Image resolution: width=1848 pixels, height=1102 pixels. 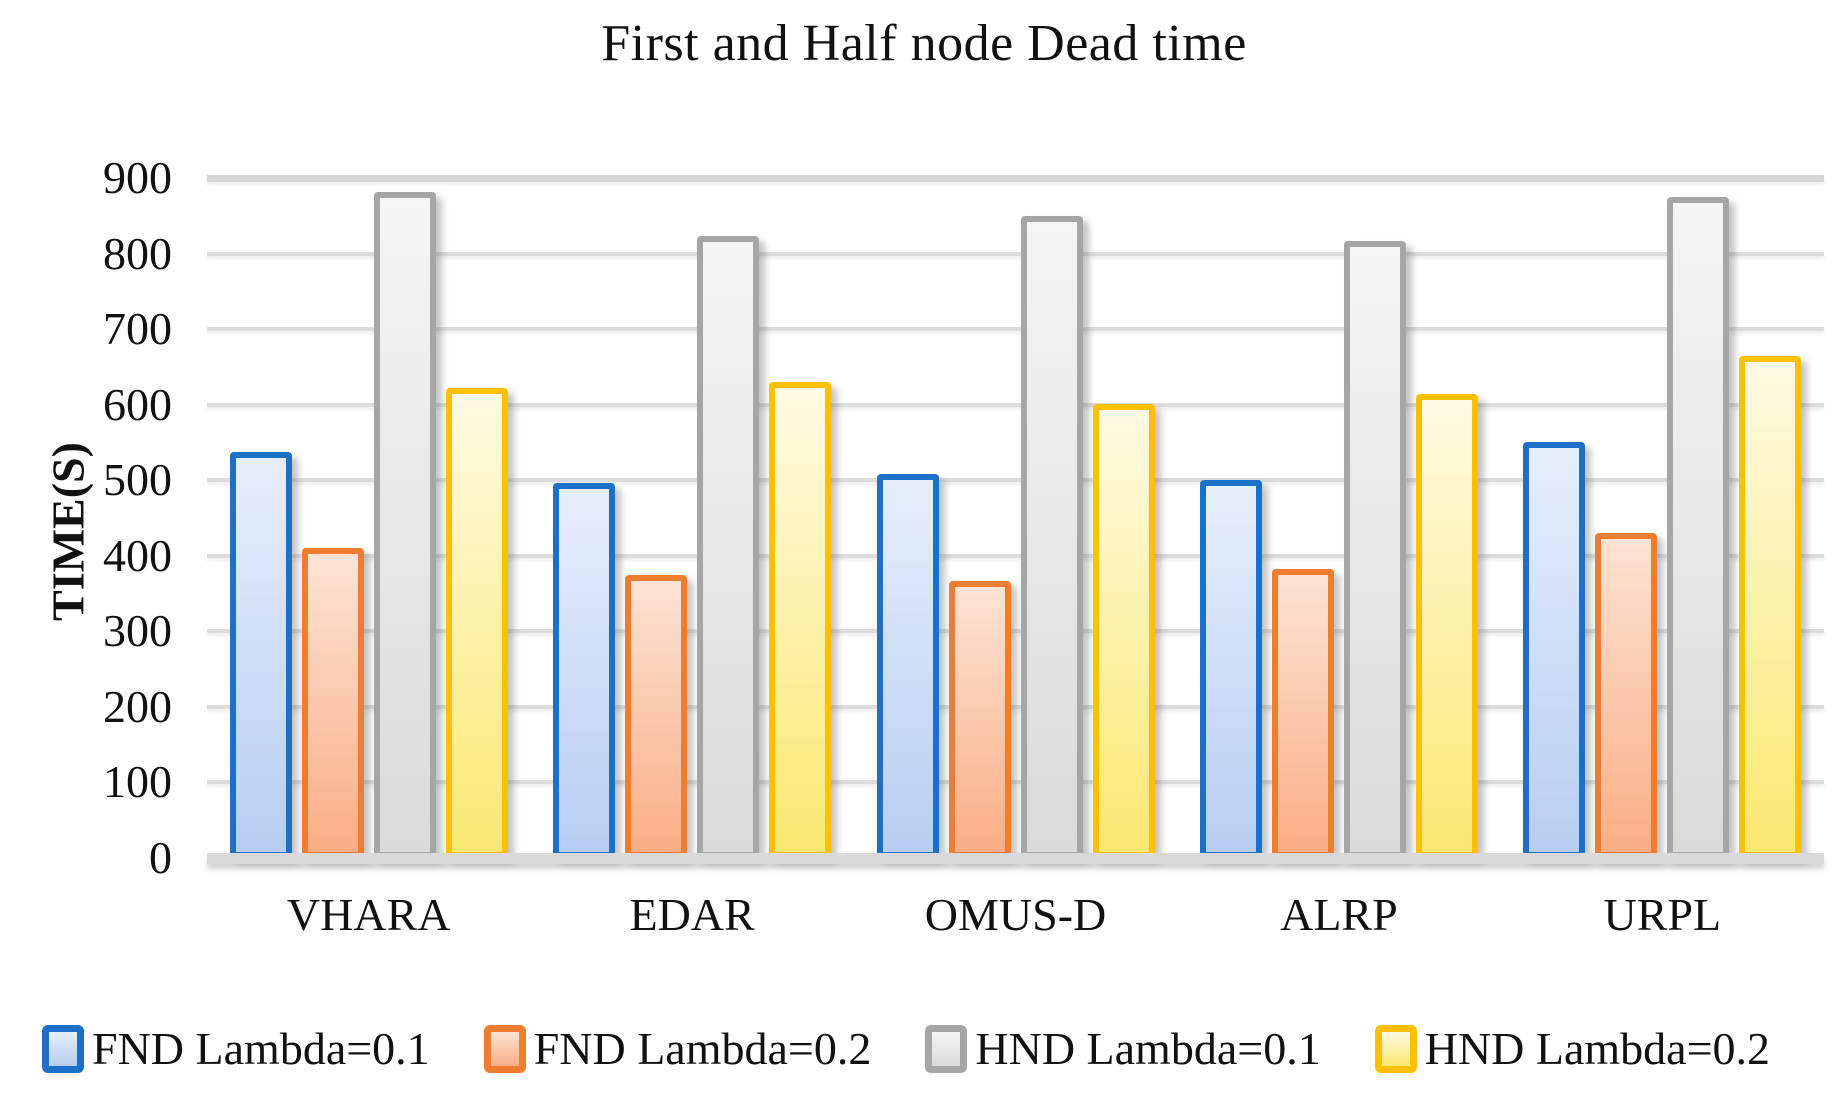 I want to click on legend-item: HND Lambda=0.1, so click(x=1123, y=1048).